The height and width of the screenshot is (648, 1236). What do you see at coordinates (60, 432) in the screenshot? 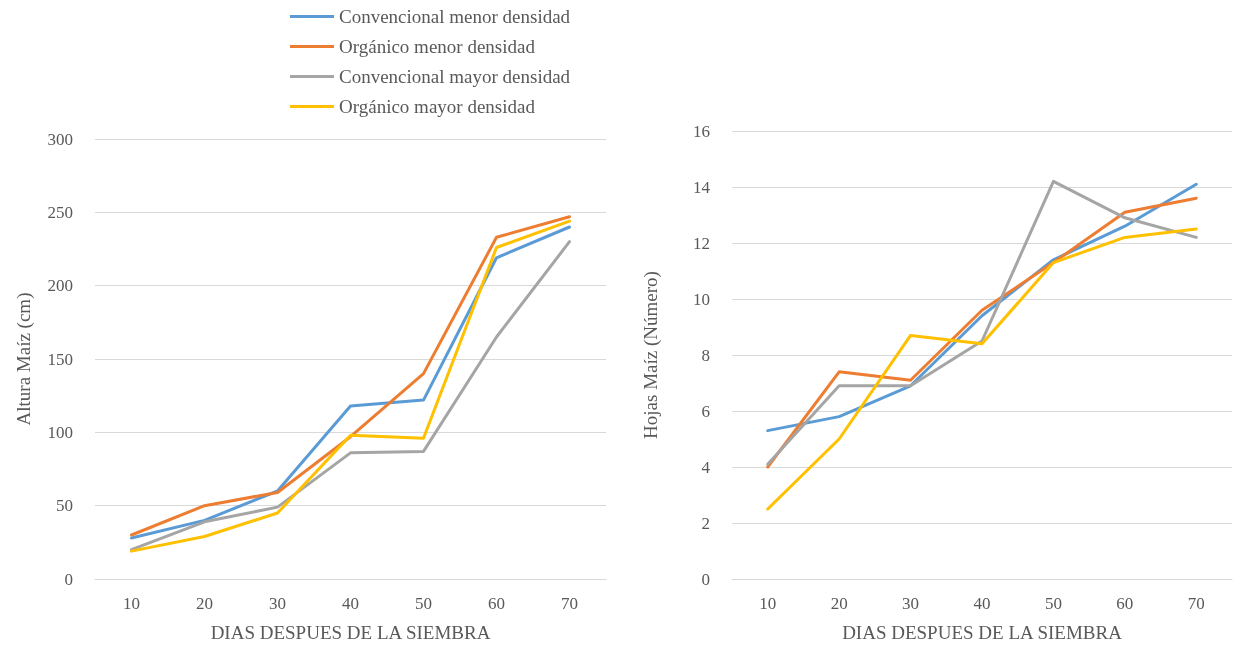
I see `y-tick-label: 100` at bounding box center [60, 432].